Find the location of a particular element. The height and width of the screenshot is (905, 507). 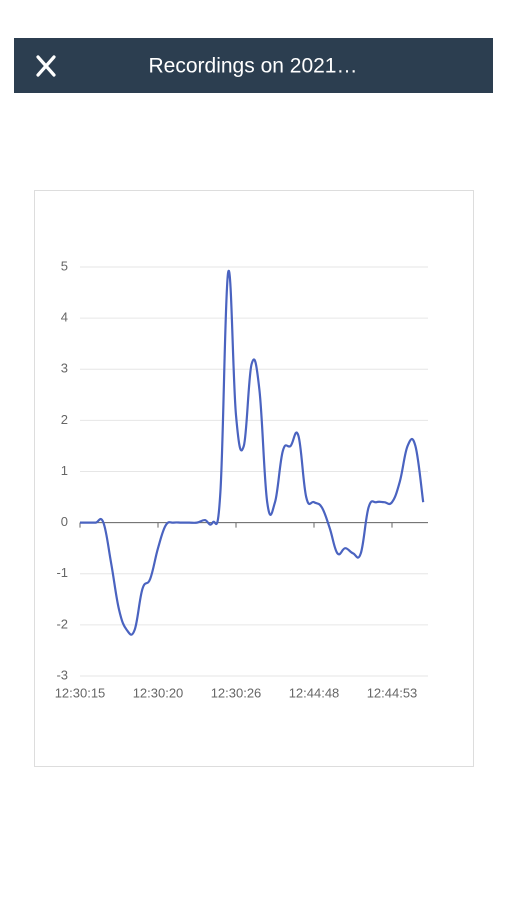

x-tick-label: 12:30:15 is located at coordinates (80, 692).